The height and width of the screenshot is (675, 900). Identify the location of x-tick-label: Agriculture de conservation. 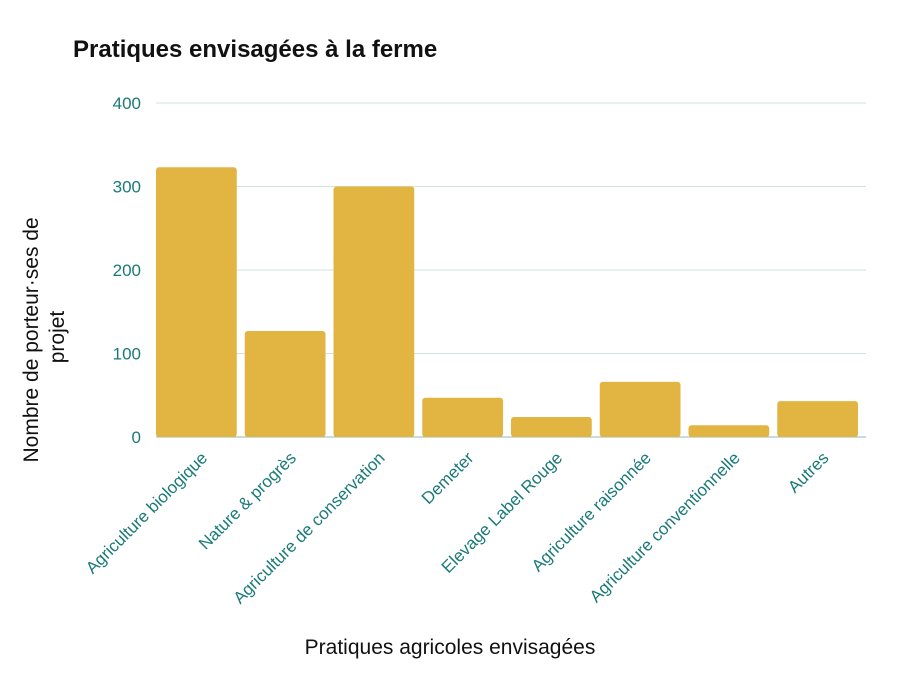
(309, 527).